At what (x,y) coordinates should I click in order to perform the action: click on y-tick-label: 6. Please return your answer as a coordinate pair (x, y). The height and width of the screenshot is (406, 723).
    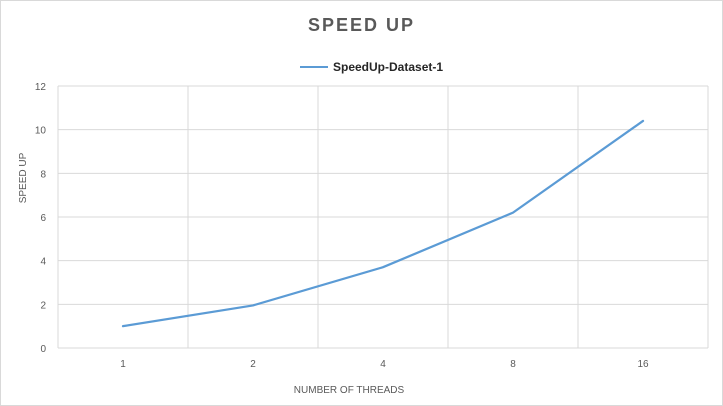
    Looking at the image, I should click on (43, 218).